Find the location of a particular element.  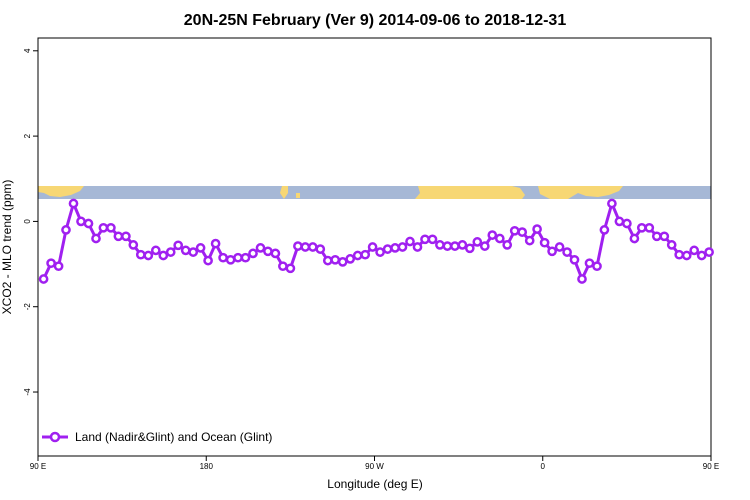

x-tick-label: 90 W is located at coordinates (374, 466).